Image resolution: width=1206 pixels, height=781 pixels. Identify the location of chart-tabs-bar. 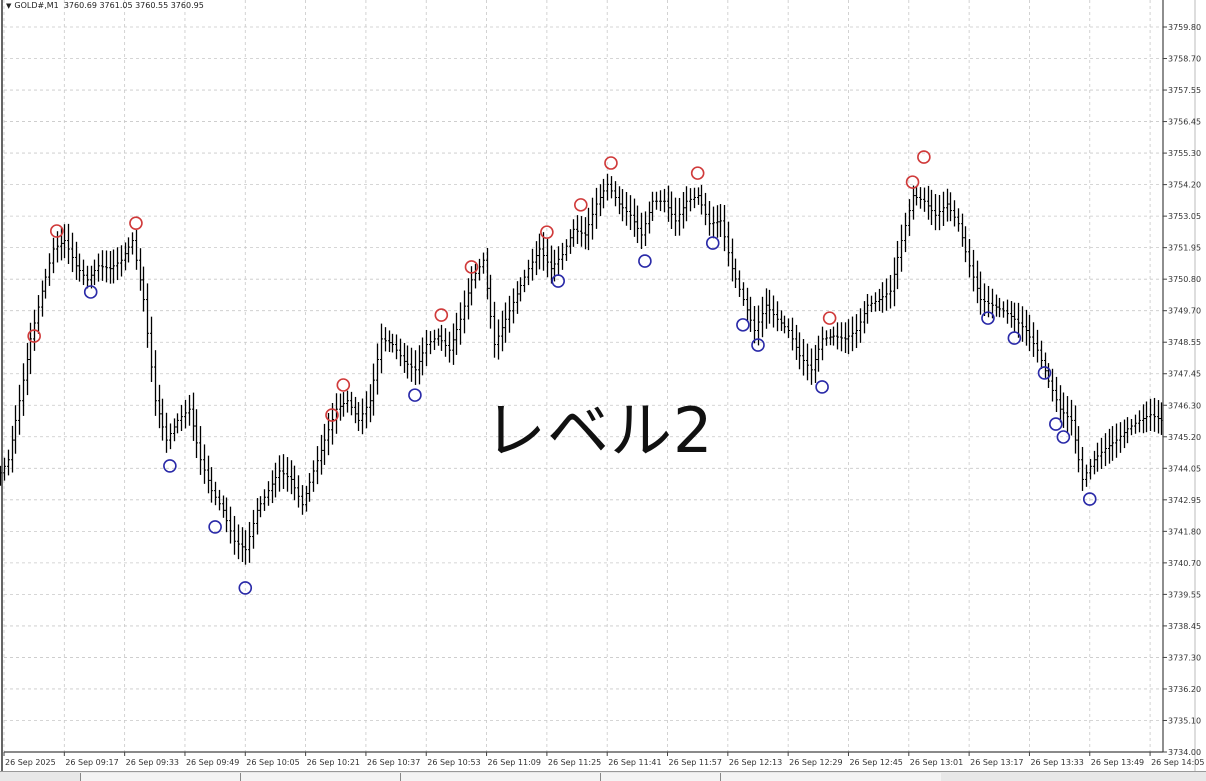
(603, 776).